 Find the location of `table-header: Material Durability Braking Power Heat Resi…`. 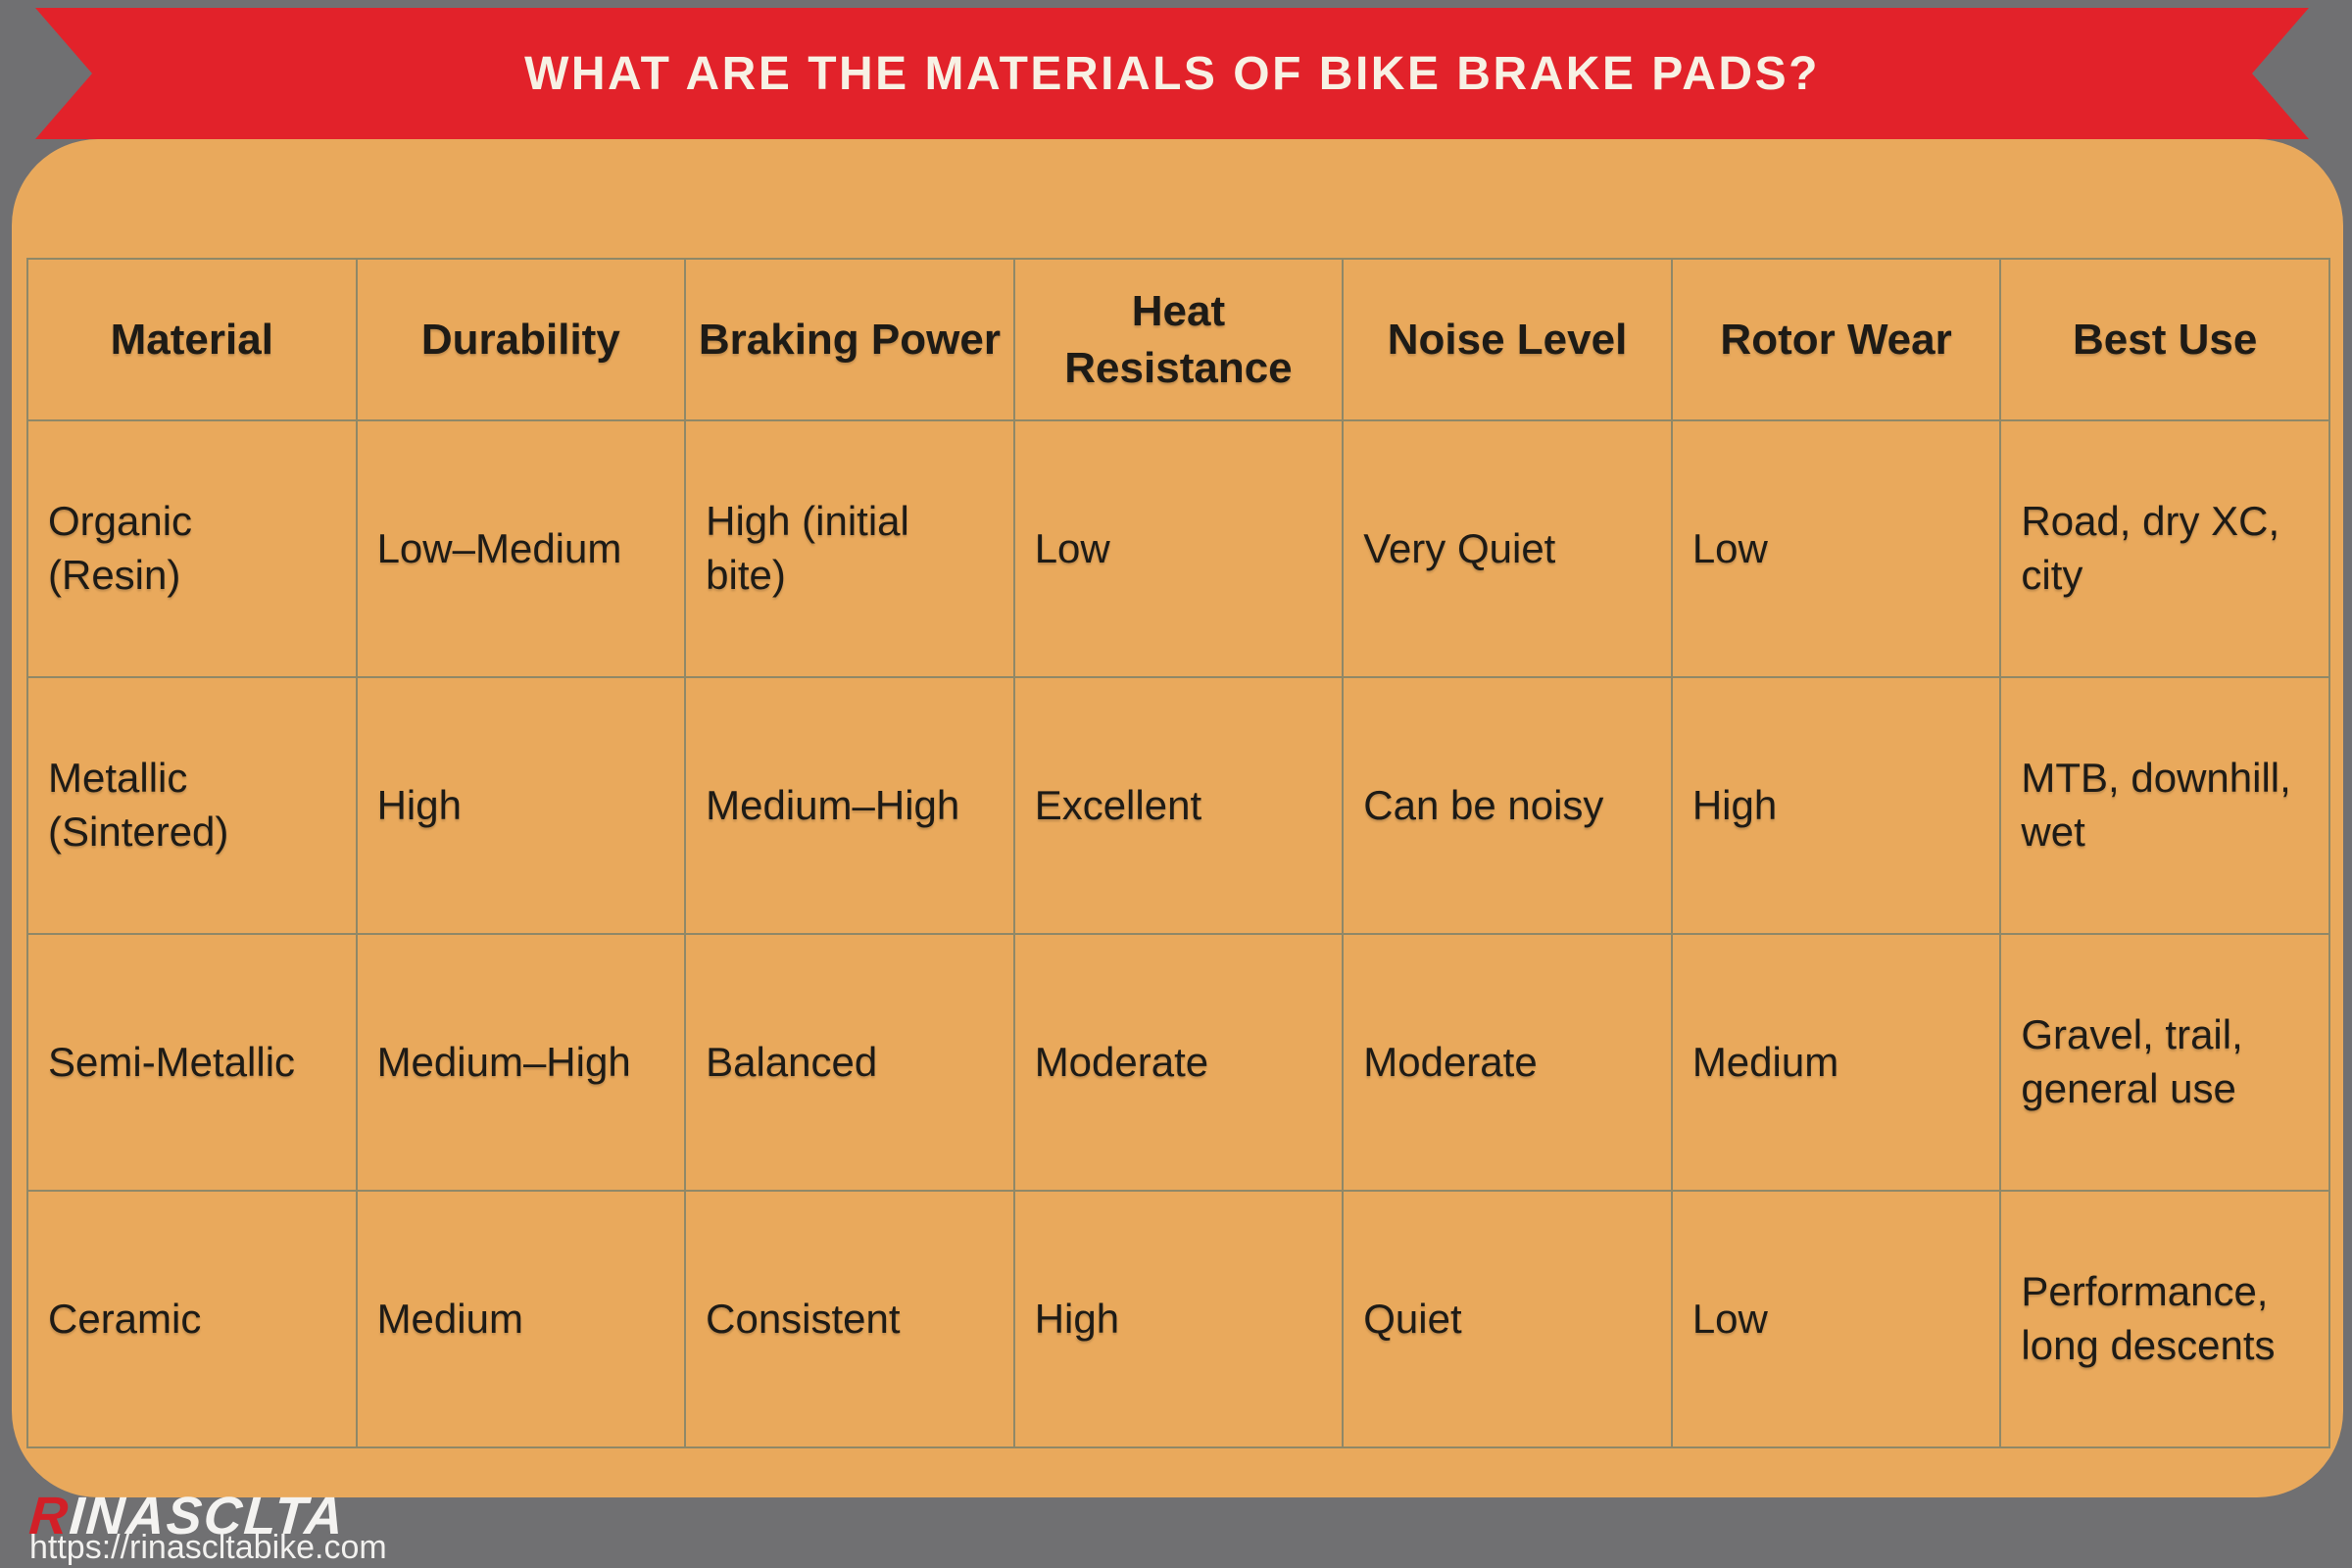

table-header: Material Durability Braking Power Heat Resi… is located at coordinates (1178, 339).